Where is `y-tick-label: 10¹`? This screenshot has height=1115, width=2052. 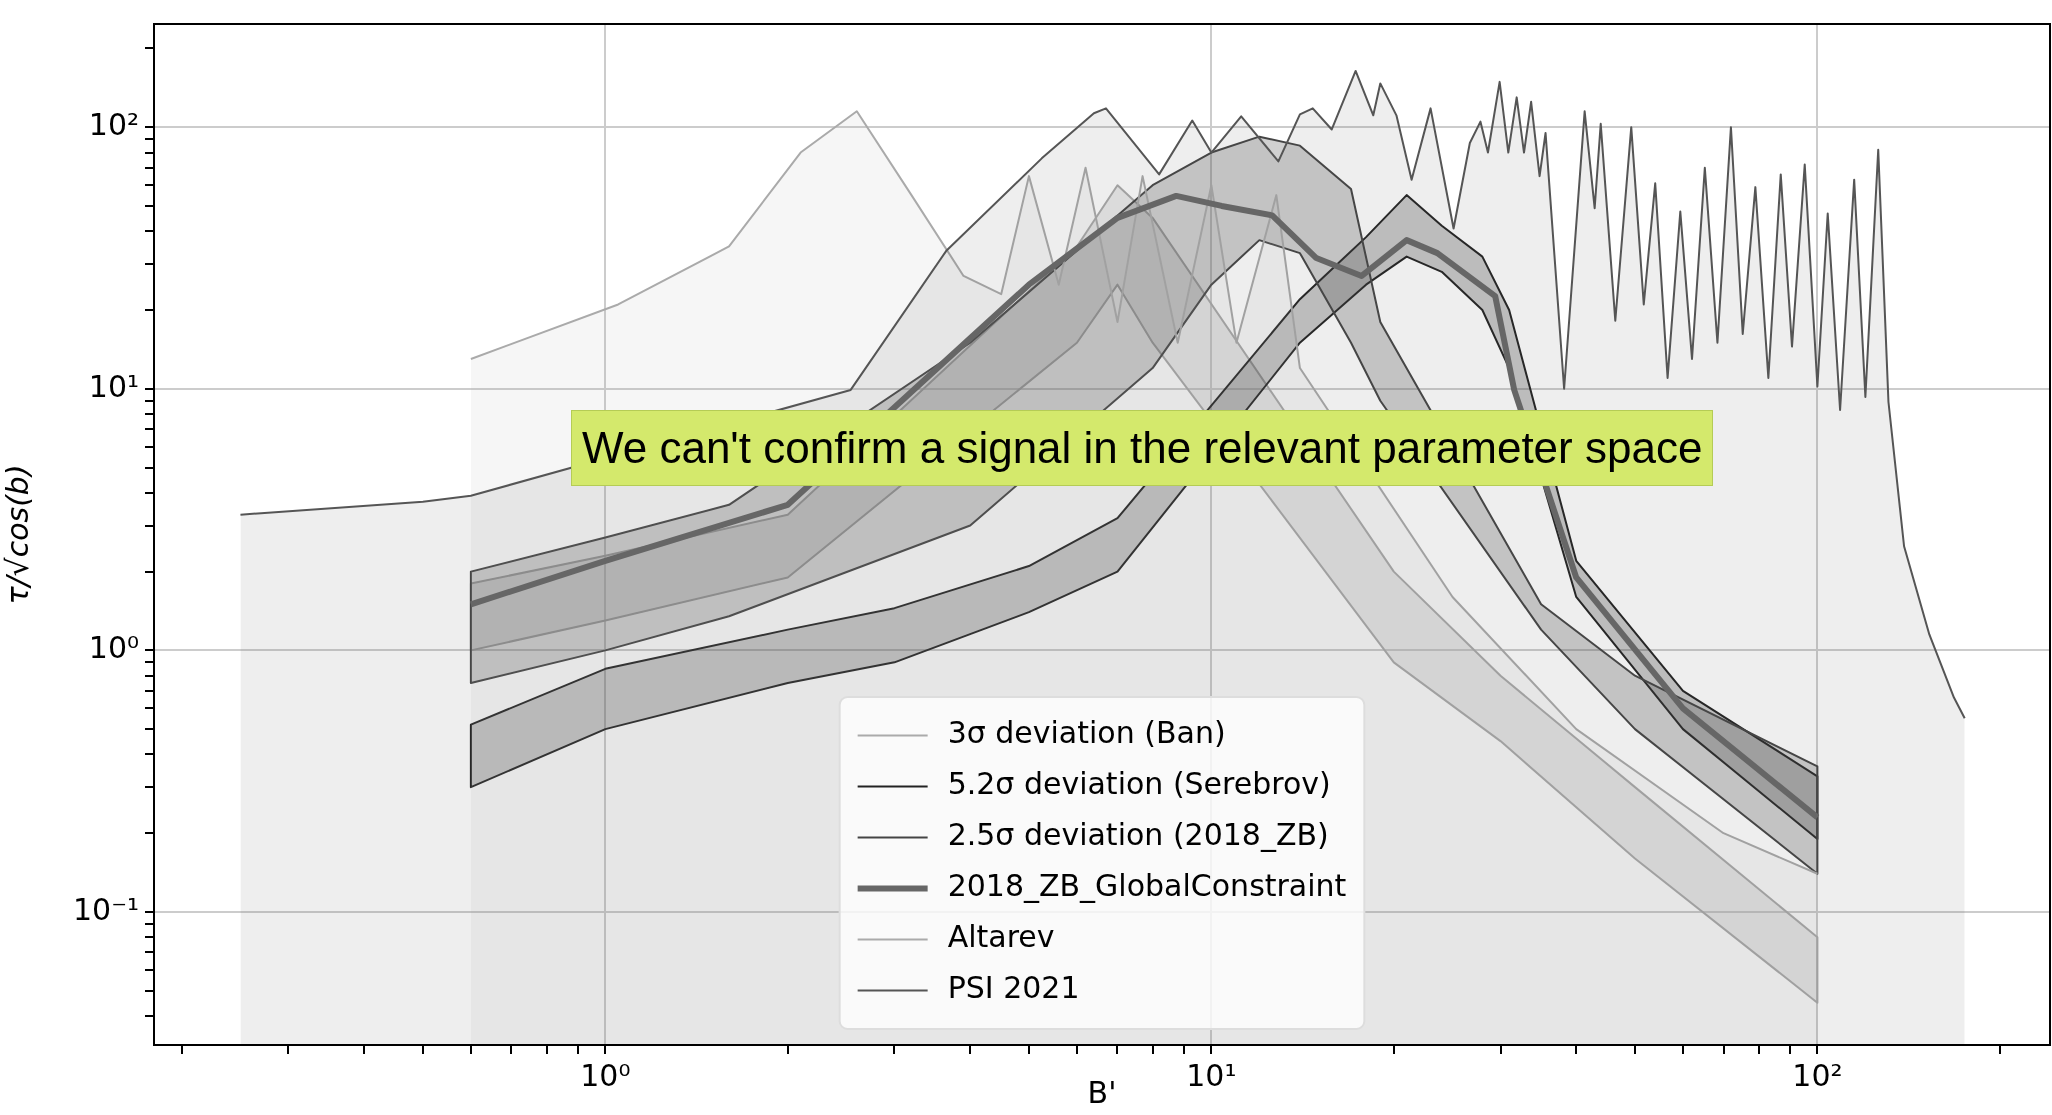
y-tick-label: 10¹ is located at coordinates (113, 386).